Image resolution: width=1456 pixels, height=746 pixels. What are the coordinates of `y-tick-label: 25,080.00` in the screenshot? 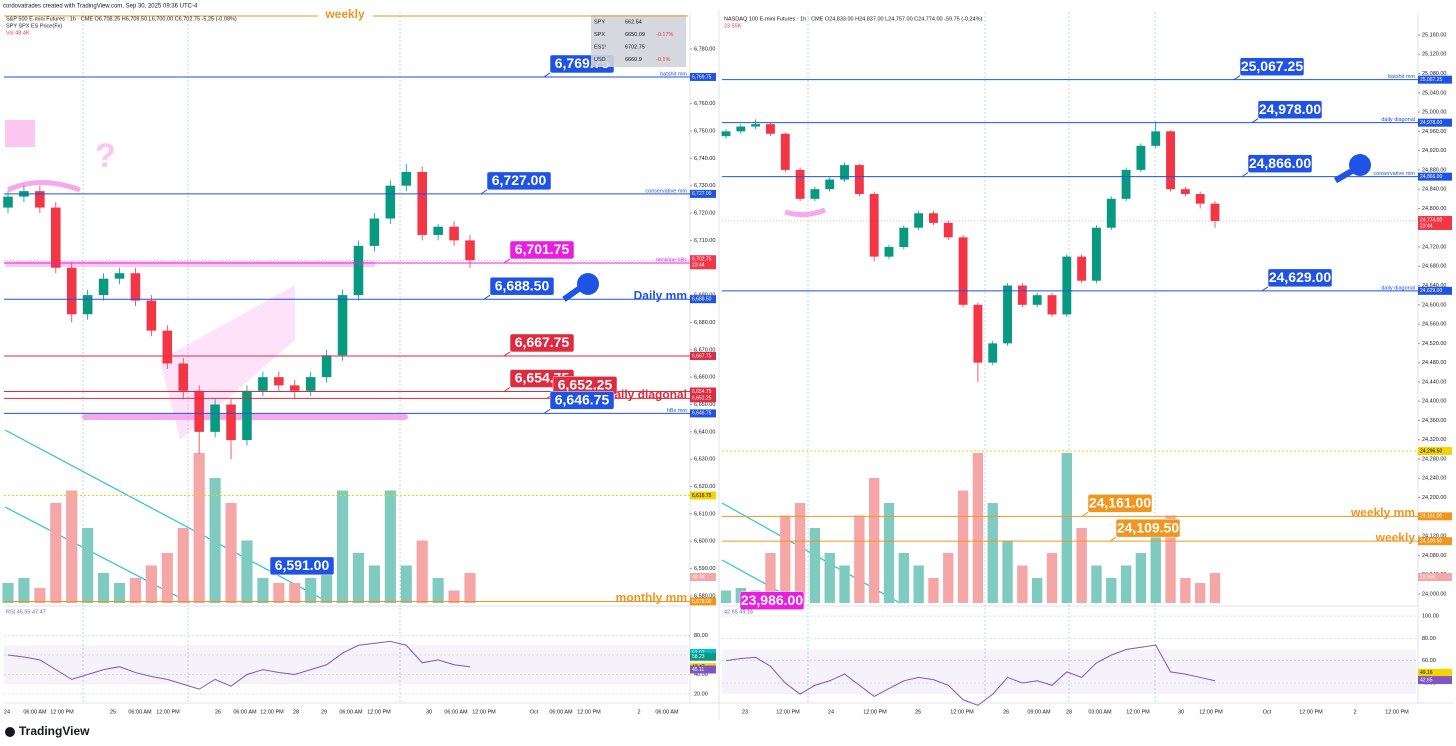 It's located at (1434, 74).